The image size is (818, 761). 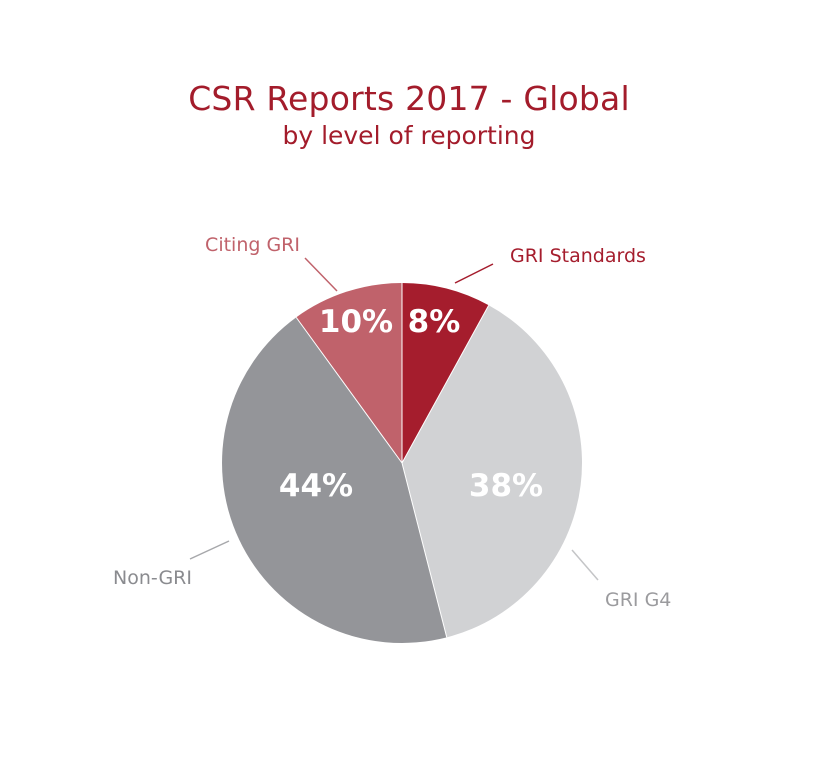 I want to click on value-label-non-gri: 44%, so click(x=316, y=486).